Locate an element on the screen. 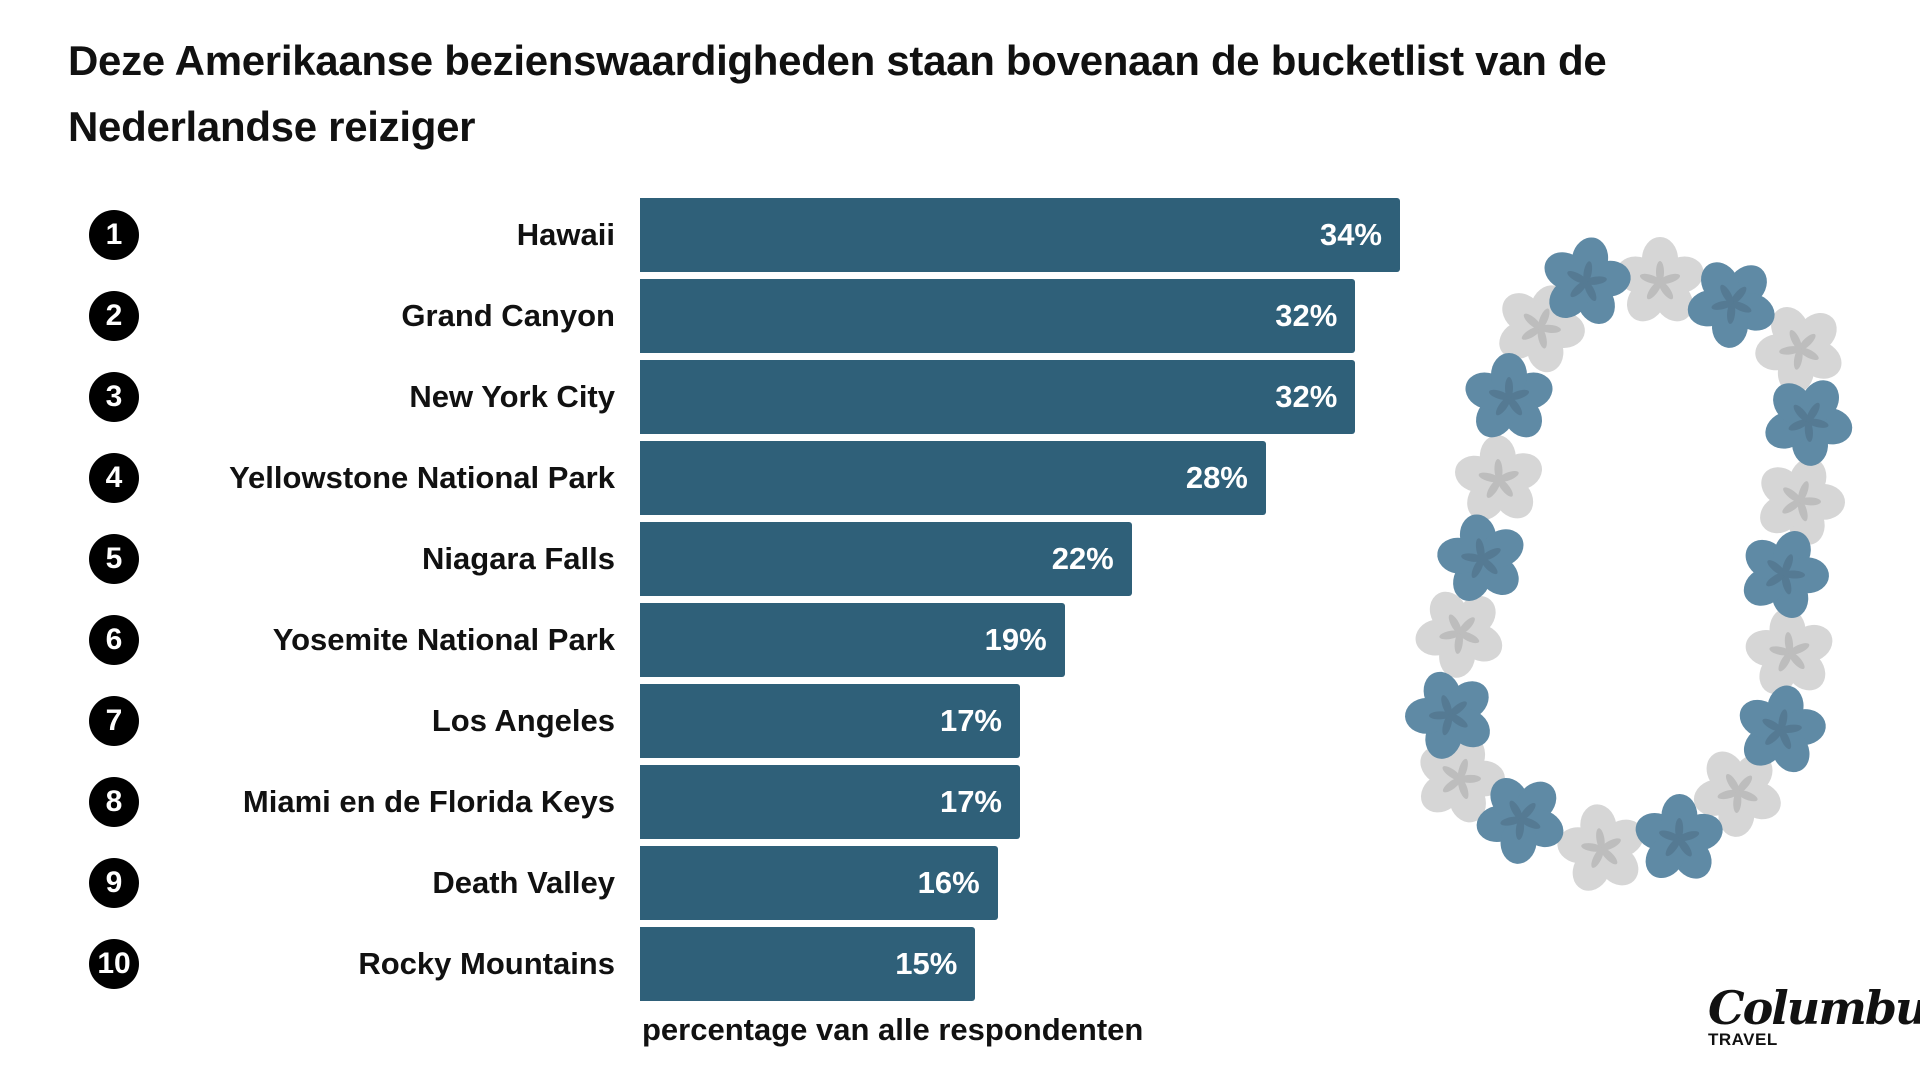 The image size is (1920, 1080). bar-row: 5 Niagara Falls 22% is located at coordinates (710, 559).